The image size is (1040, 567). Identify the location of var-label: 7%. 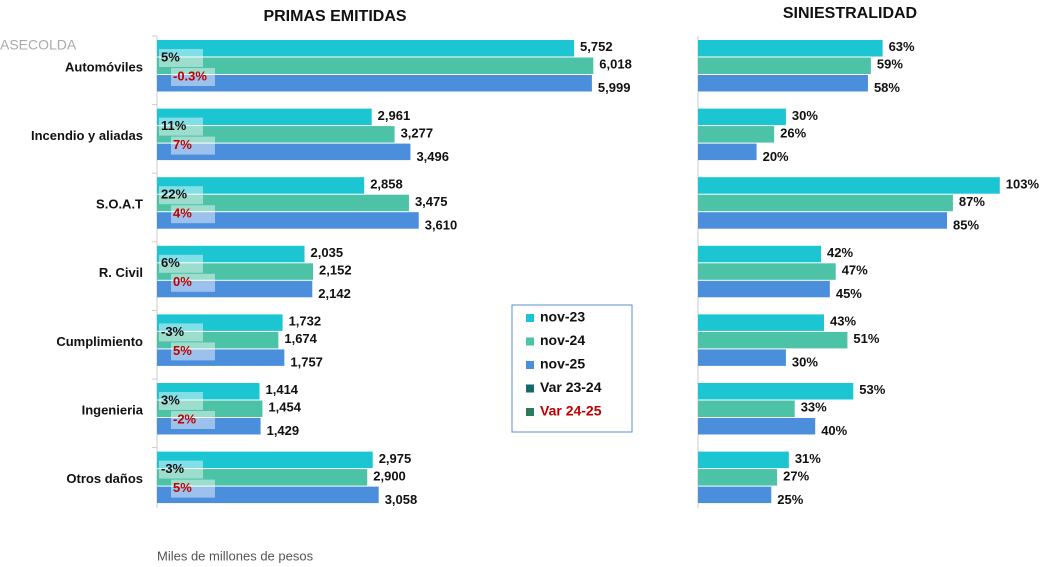
(182, 144).